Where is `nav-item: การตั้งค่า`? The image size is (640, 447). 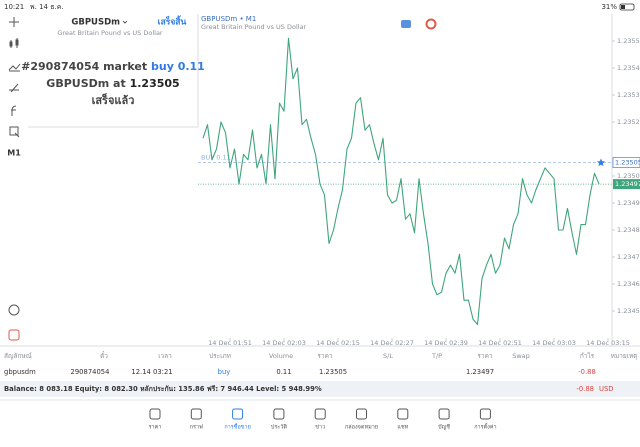
nav-item: การตั้งค่า is located at coordinates (485, 419).